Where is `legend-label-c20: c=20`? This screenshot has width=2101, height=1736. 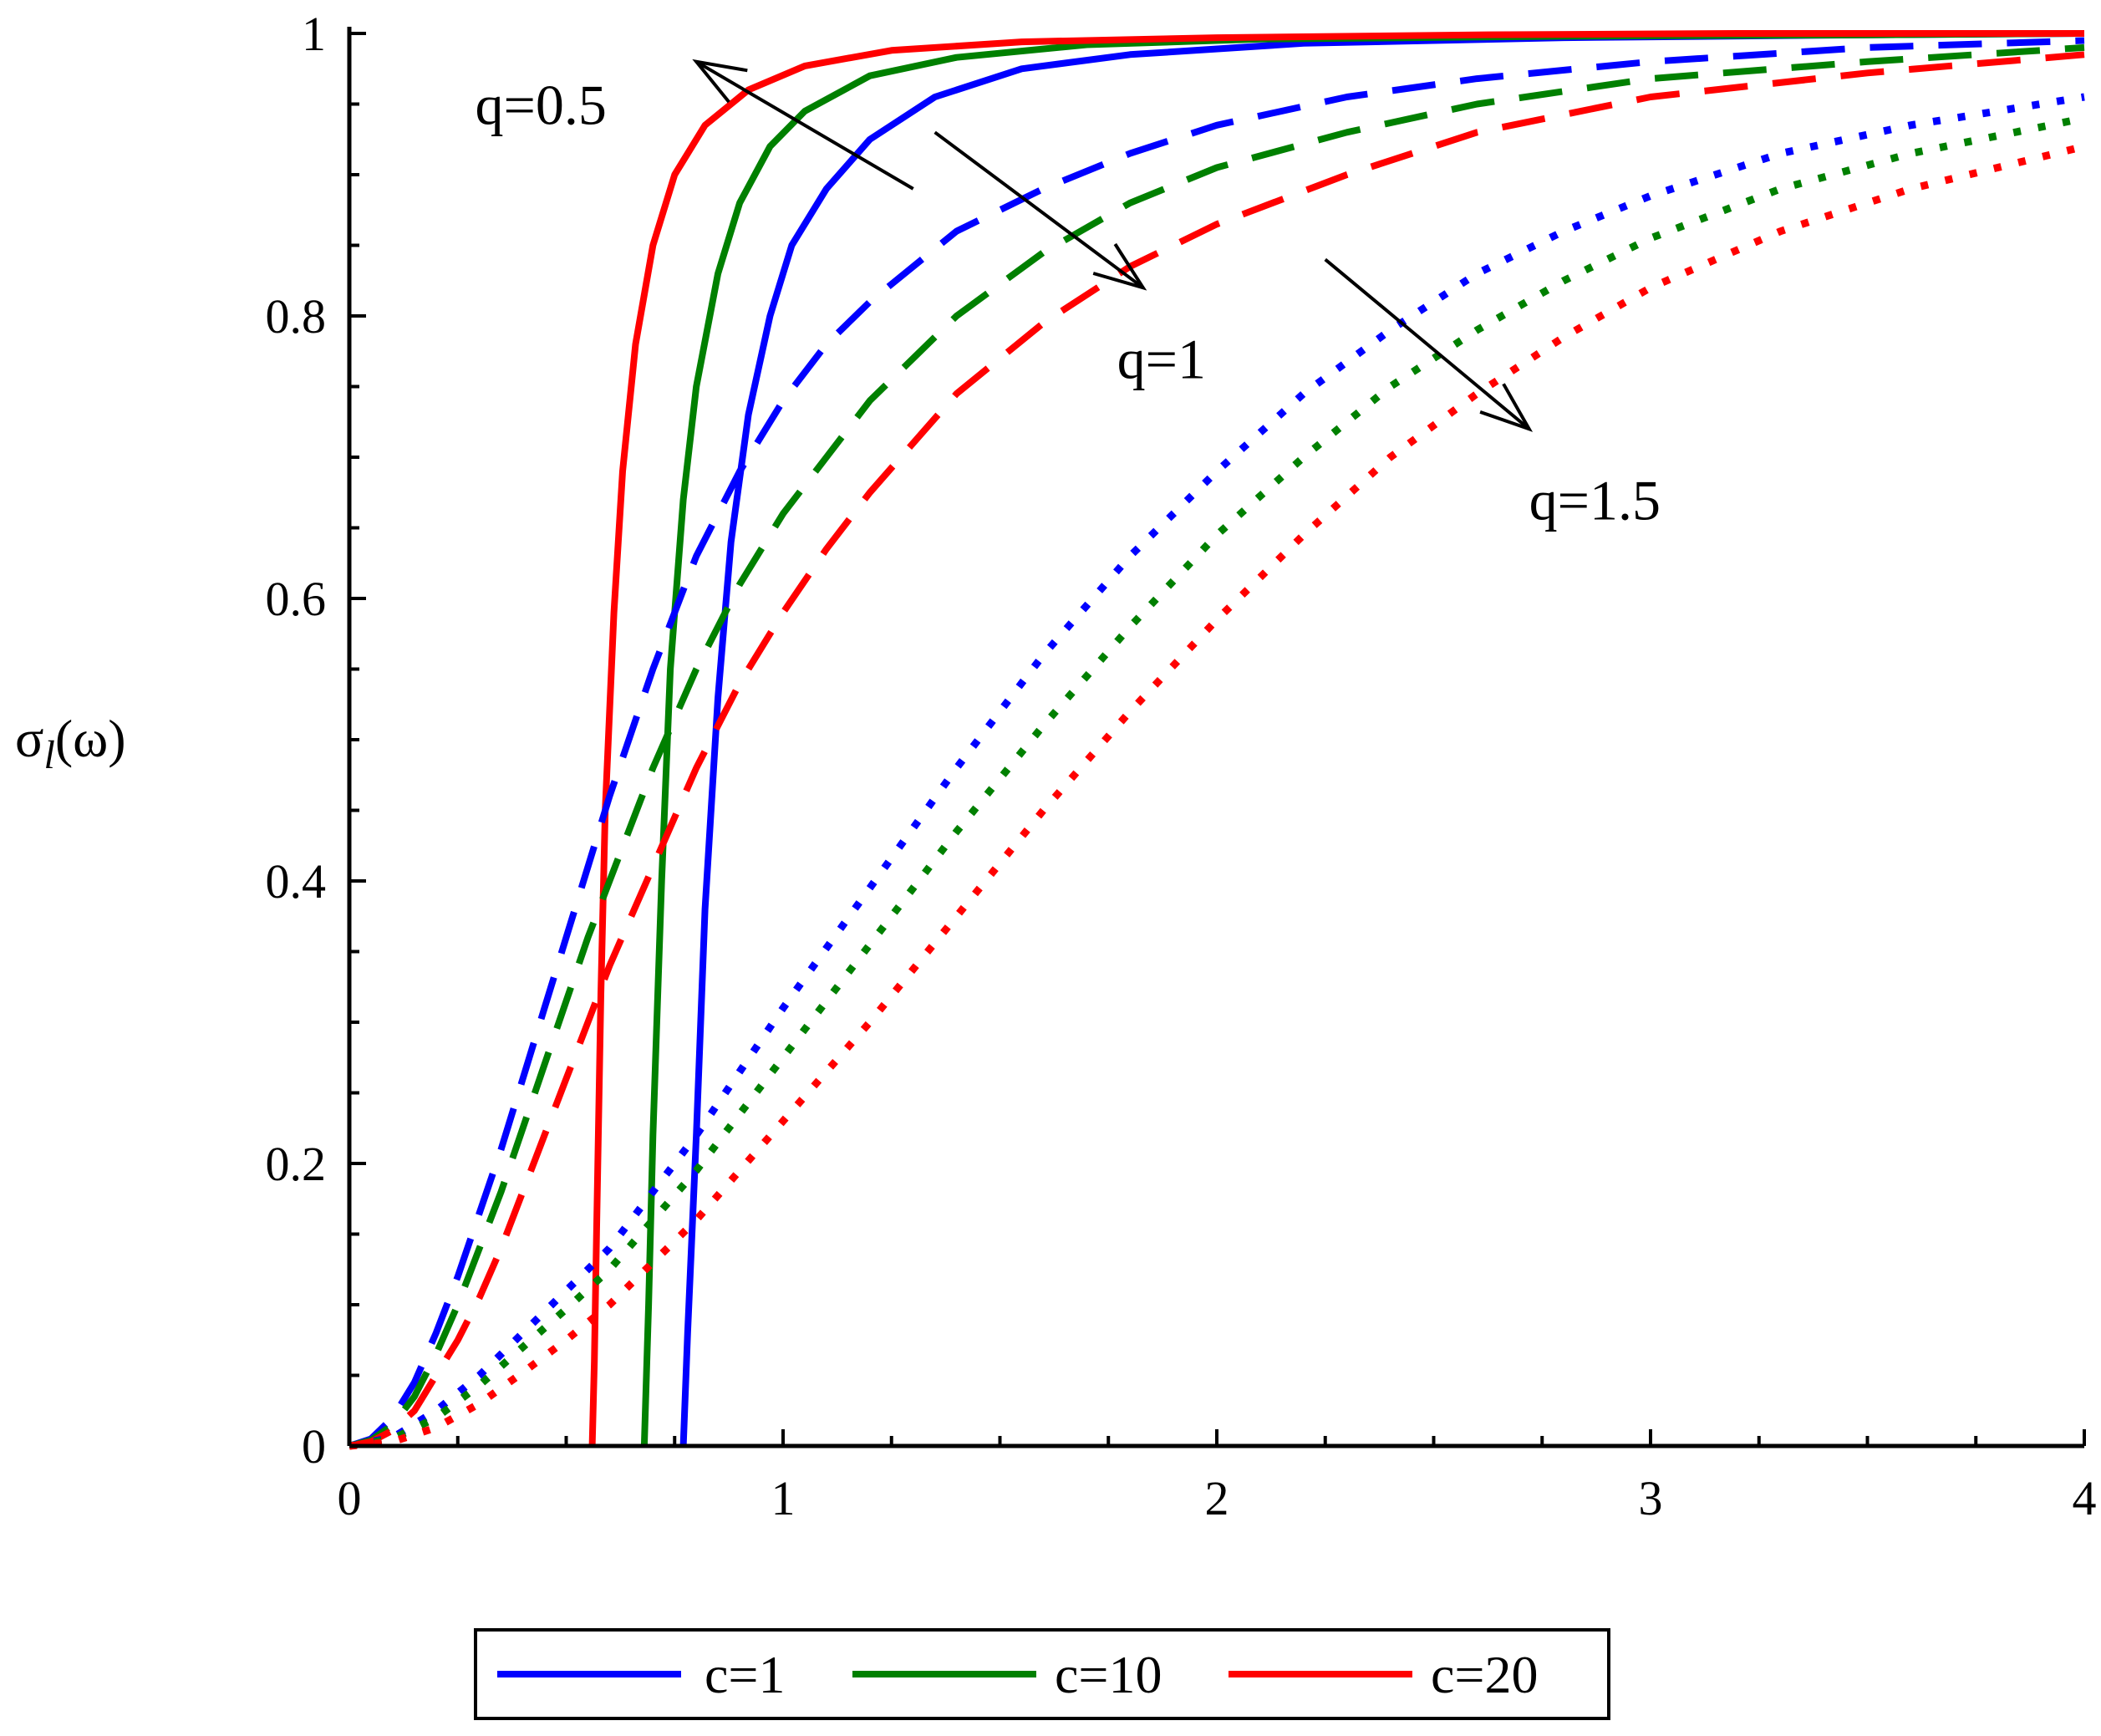
legend-label-c20: c=20 is located at coordinates (1485, 1674).